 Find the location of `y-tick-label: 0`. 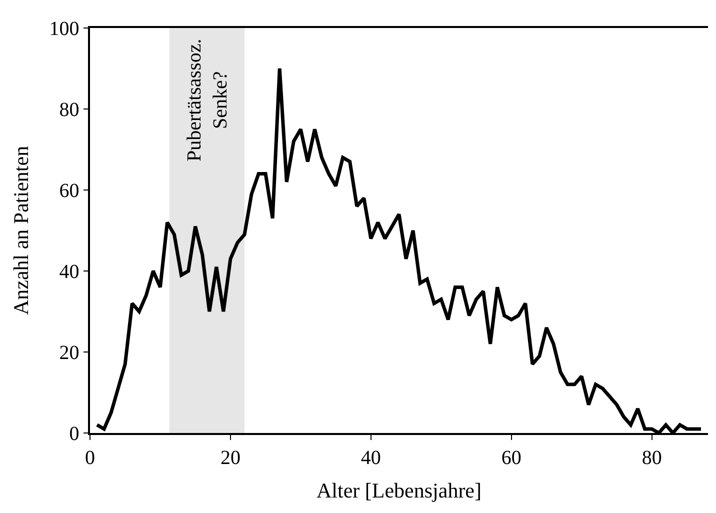

y-tick-label: 0 is located at coordinates (74, 434).